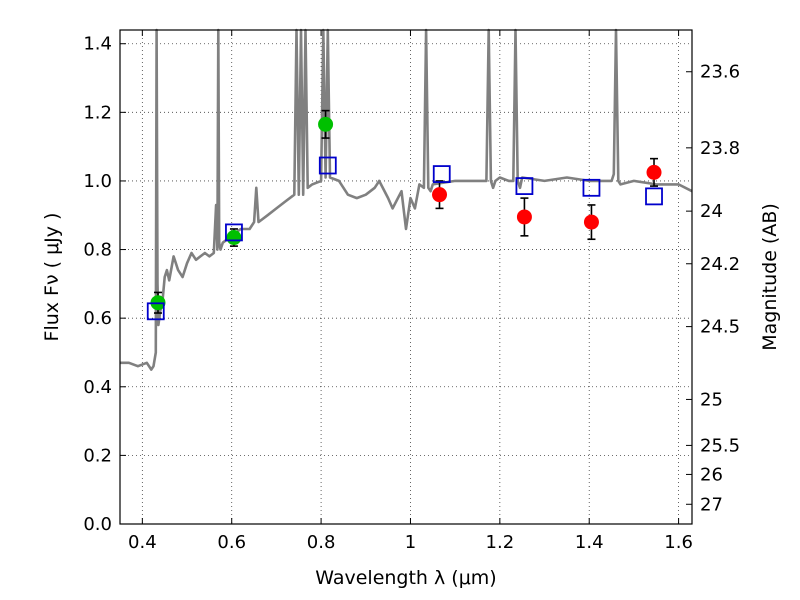  I want to click on x-tick-label: 0.4, so click(142, 542).